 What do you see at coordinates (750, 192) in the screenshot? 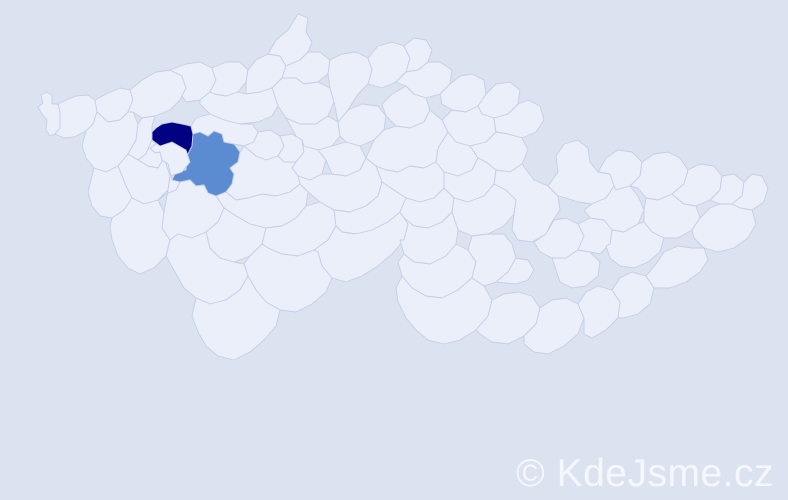
I see `district-karvina` at bounding box center [750, 192].